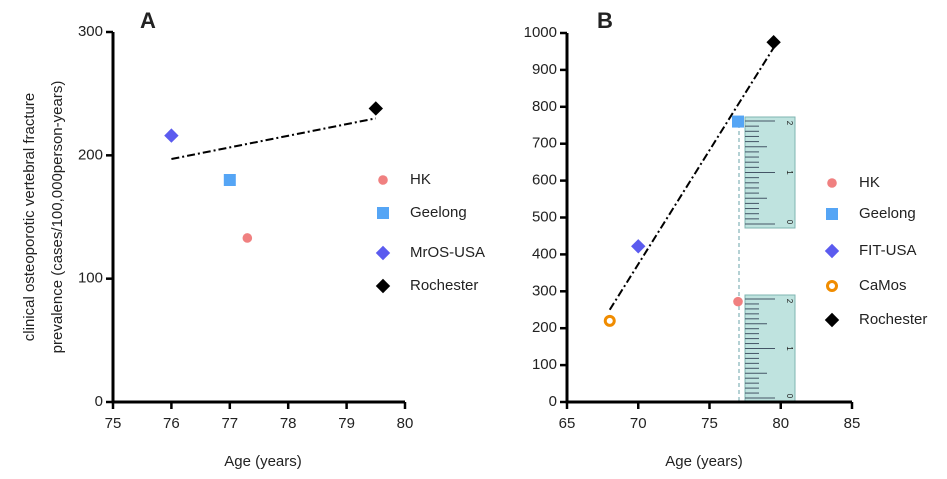 The height and width of the screenshot is (479, 947). Describe the element at coordinates (29, 217) in the screenshot. I see `y-axis-label: clinical osteoporotic vertebral fracture` at that location.